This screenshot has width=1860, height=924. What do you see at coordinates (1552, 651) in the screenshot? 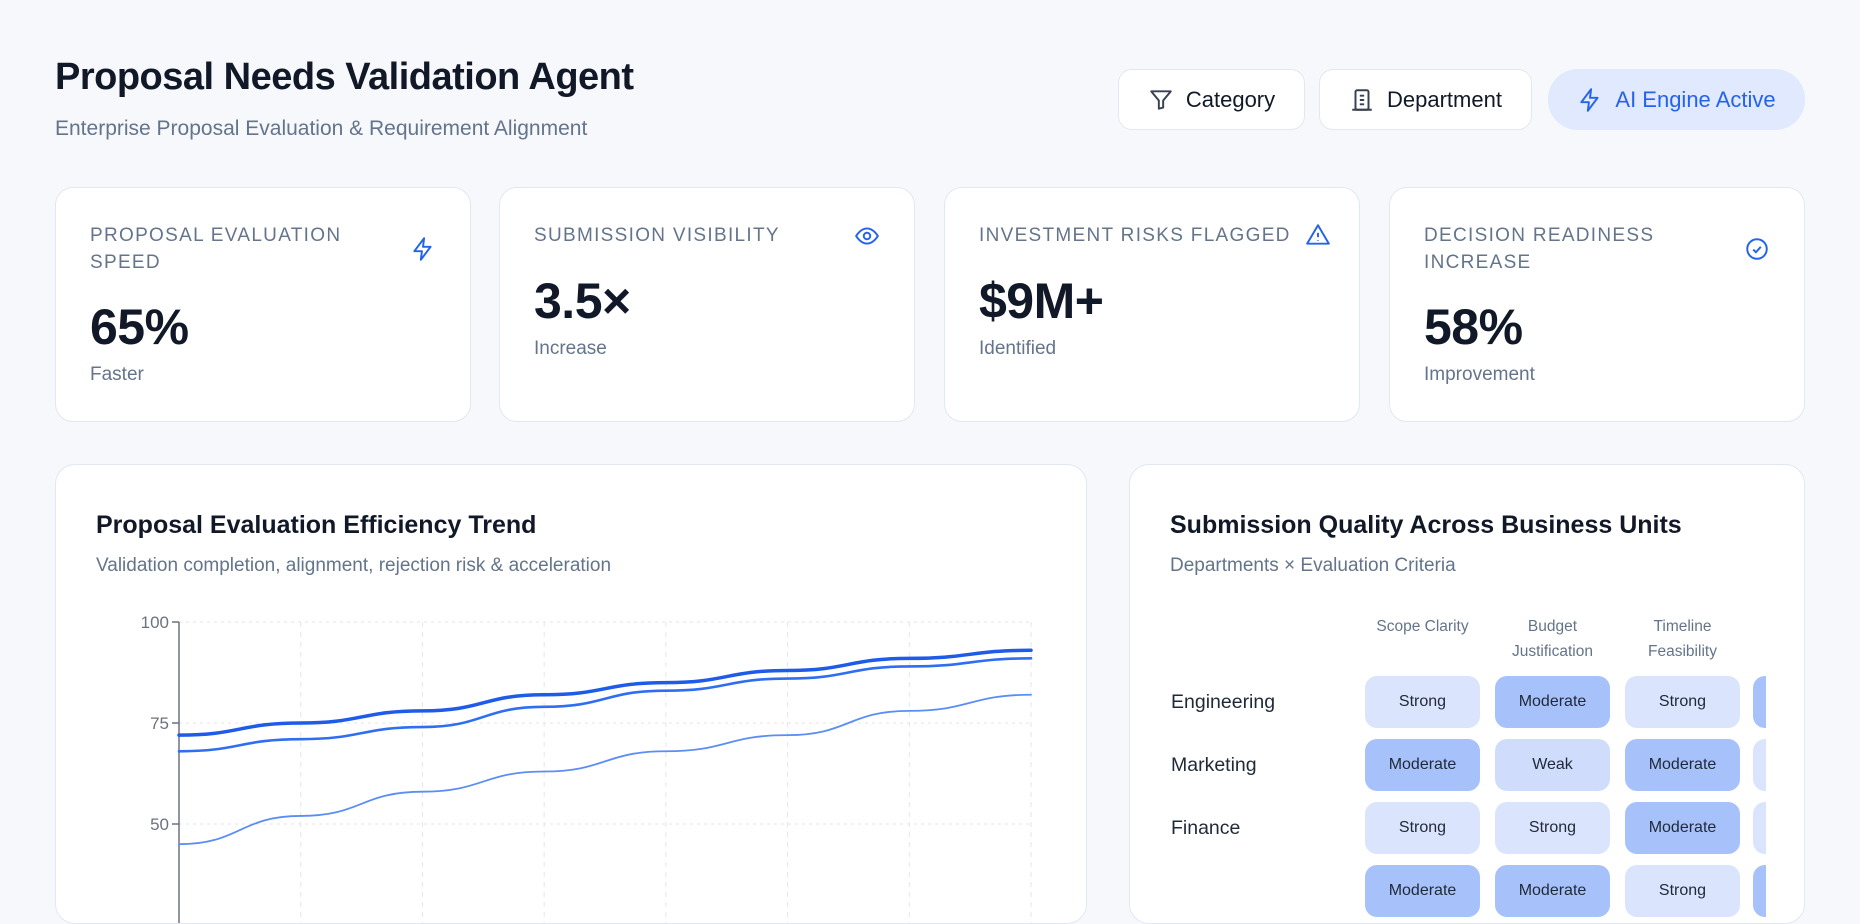
I see `column-header-line: Justification` at bounding box center [1552, 651].